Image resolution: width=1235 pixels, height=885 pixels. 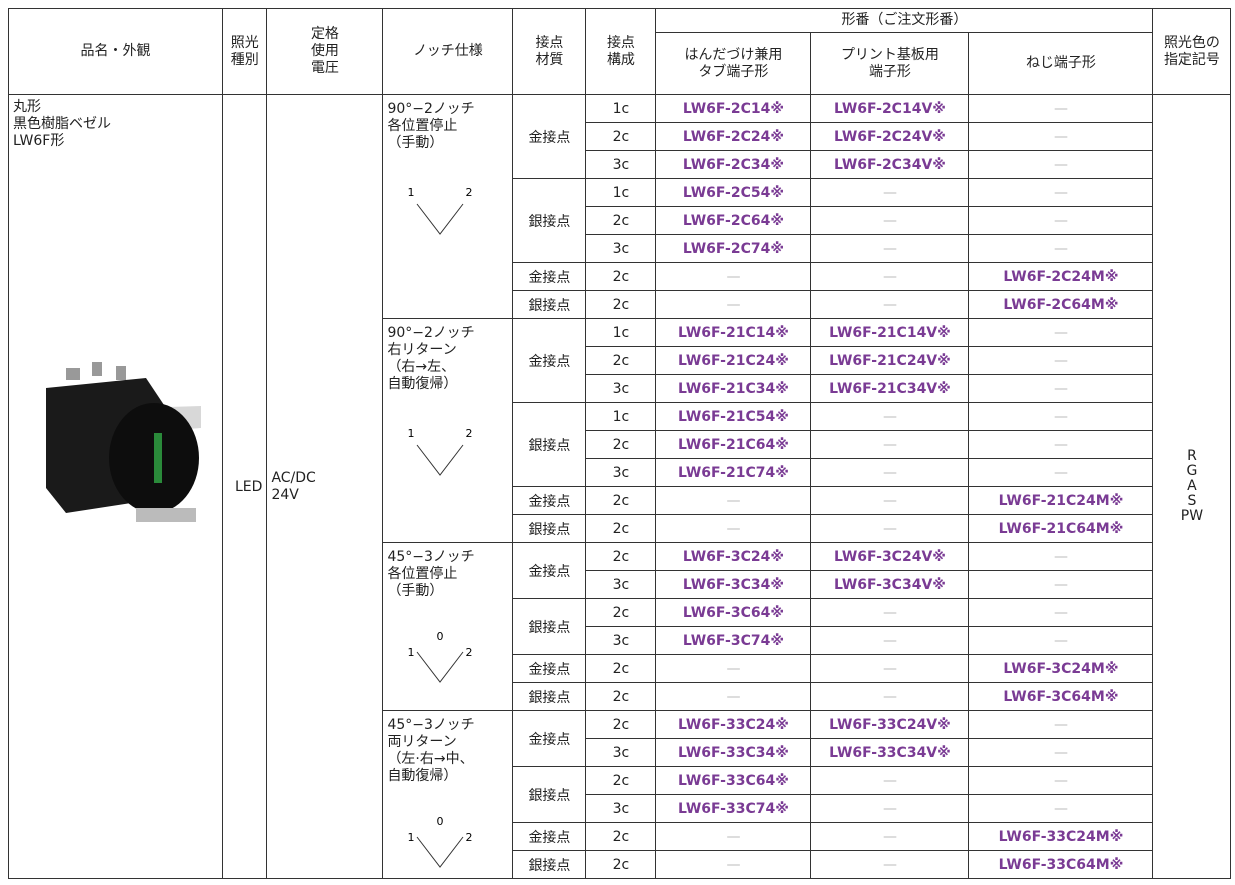 What do you see at coordinates (1061, 668) in the screenshot?
I see `model-cell: LW6F-3C24M※` at bounding box center [1061, 668].